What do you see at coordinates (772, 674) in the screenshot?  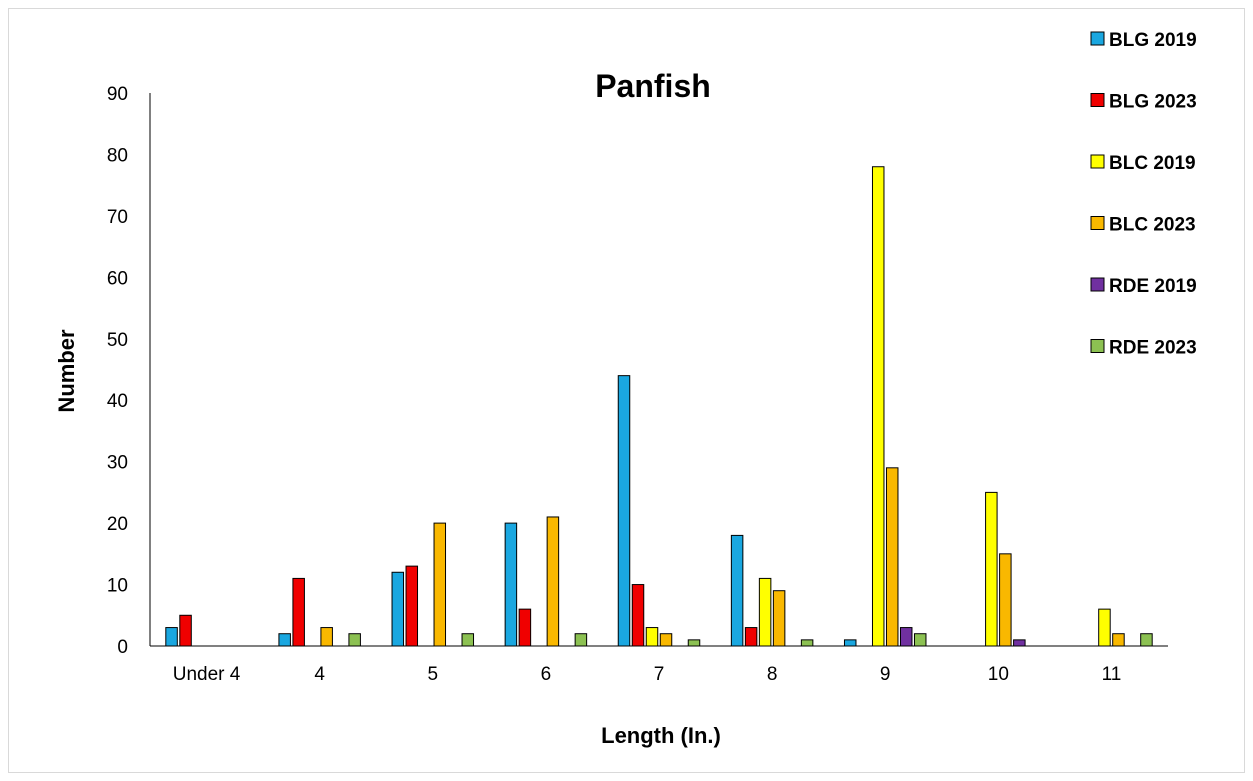 I see `x-tick-label: 8` at bounding box center [772, 674].